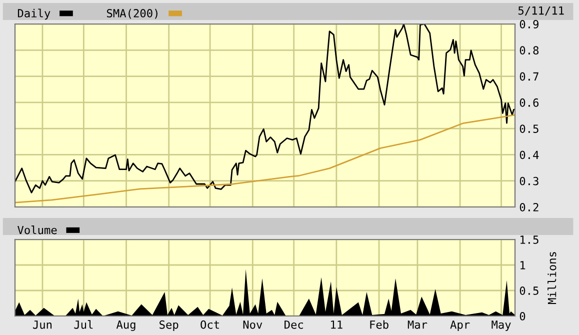  What do you see at coordinates (42, 324) in the screenshot?
I see `x-tick-label: Jun` at bounding box center [42, 324].